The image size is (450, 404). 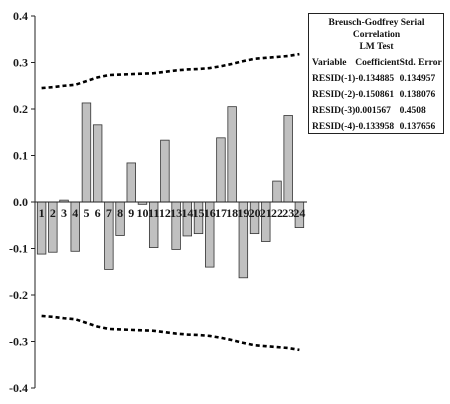 I want to click on y-tick-label: 0.3, so click(x=20, y=63).